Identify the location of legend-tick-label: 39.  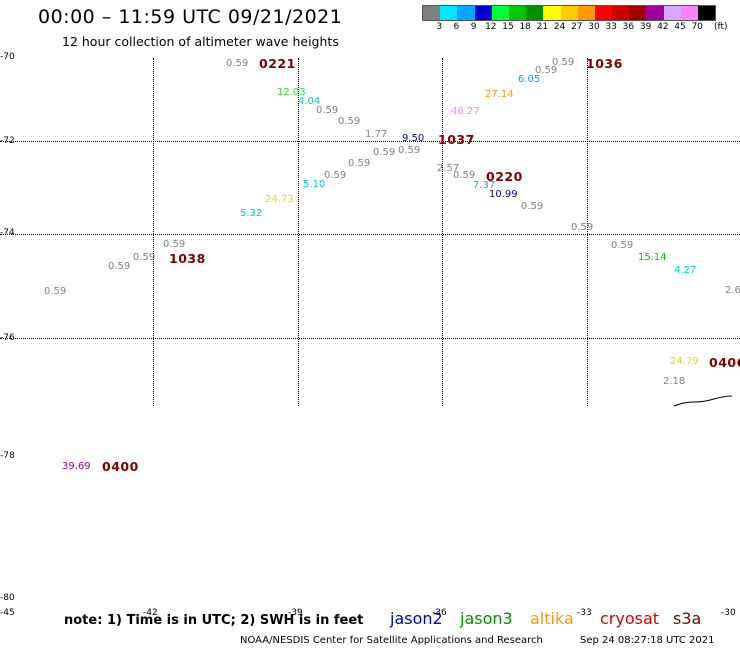
(645, 27).